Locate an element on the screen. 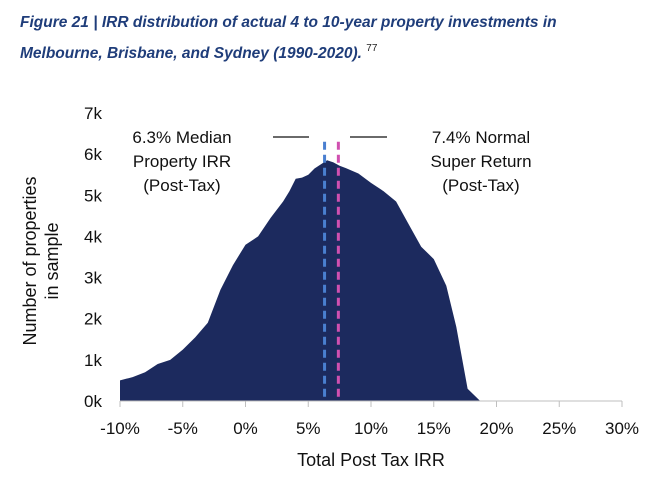 This screenshot has height=485, width=651. y-tick-label: 7k is located at coordinates (93, 113).